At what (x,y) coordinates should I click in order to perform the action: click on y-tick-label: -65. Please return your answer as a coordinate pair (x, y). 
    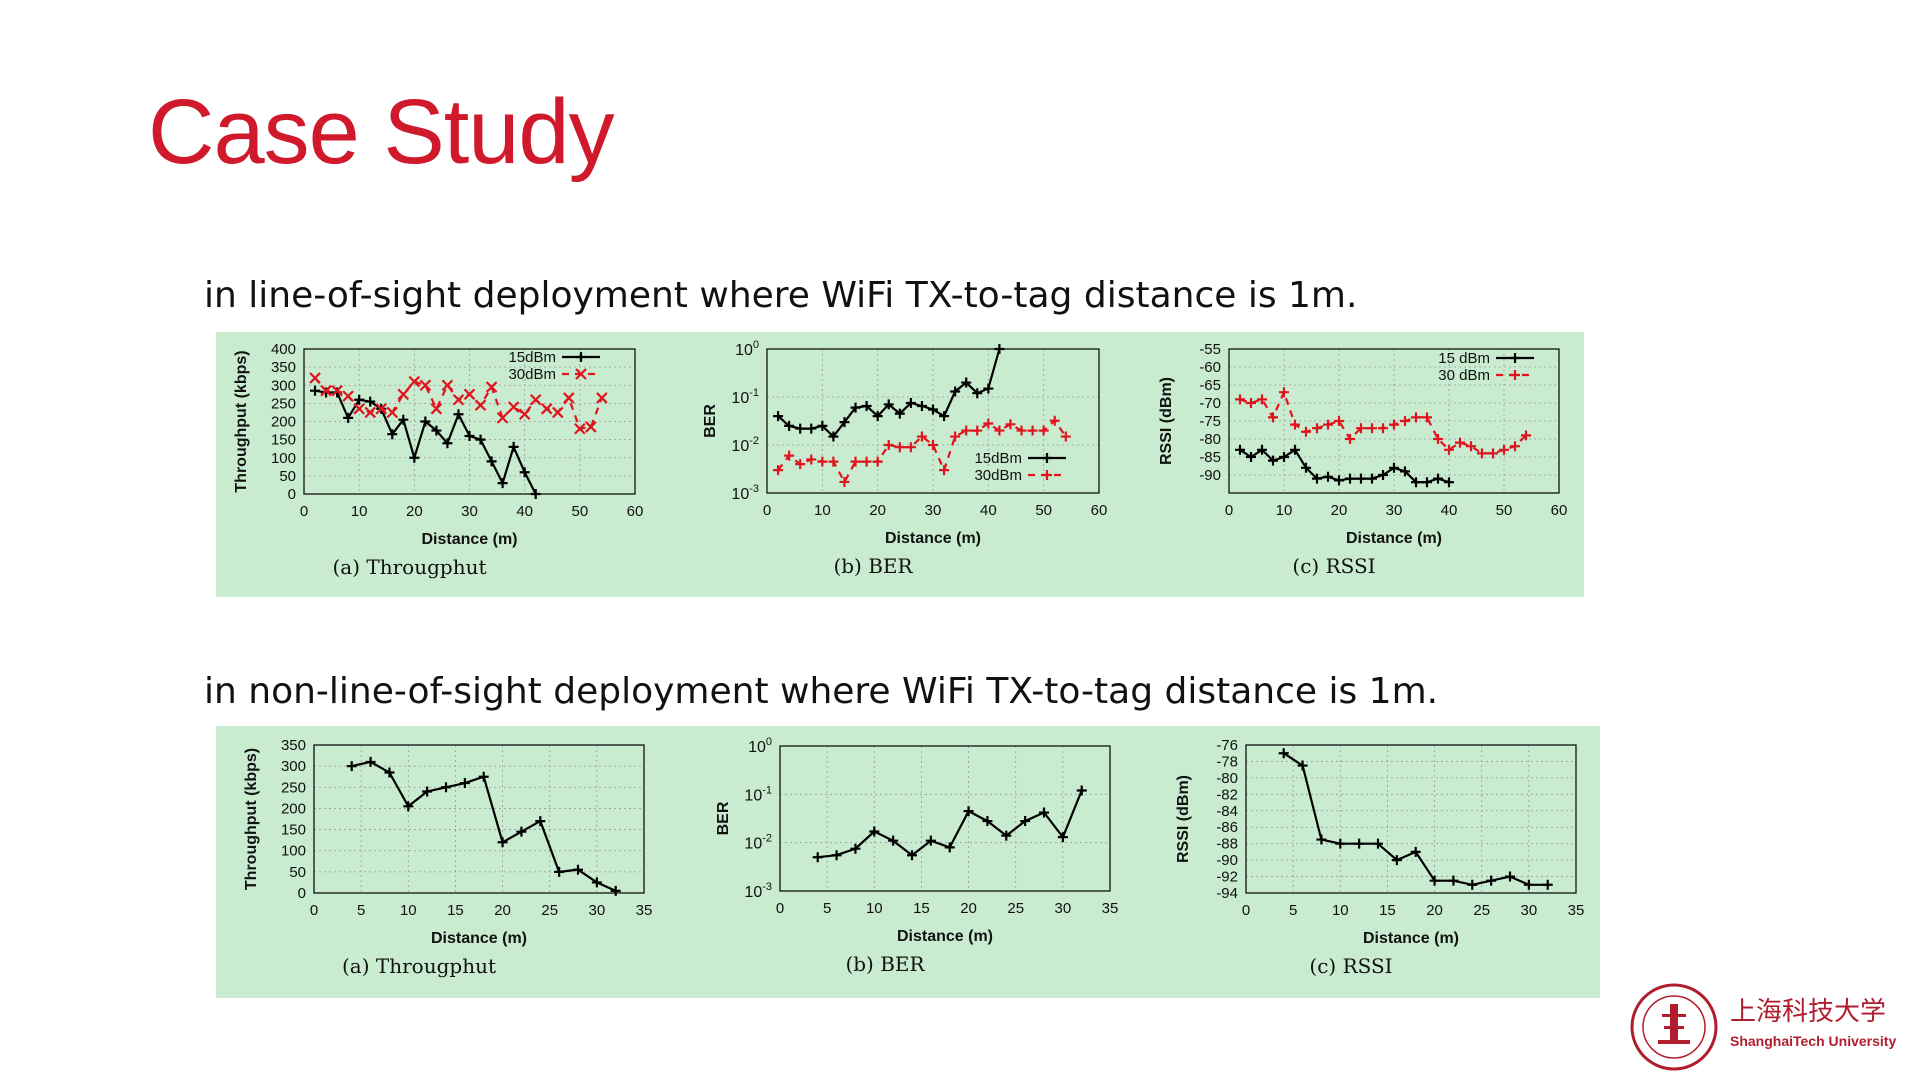
    Looking at the image, I should click on (1210, 385).